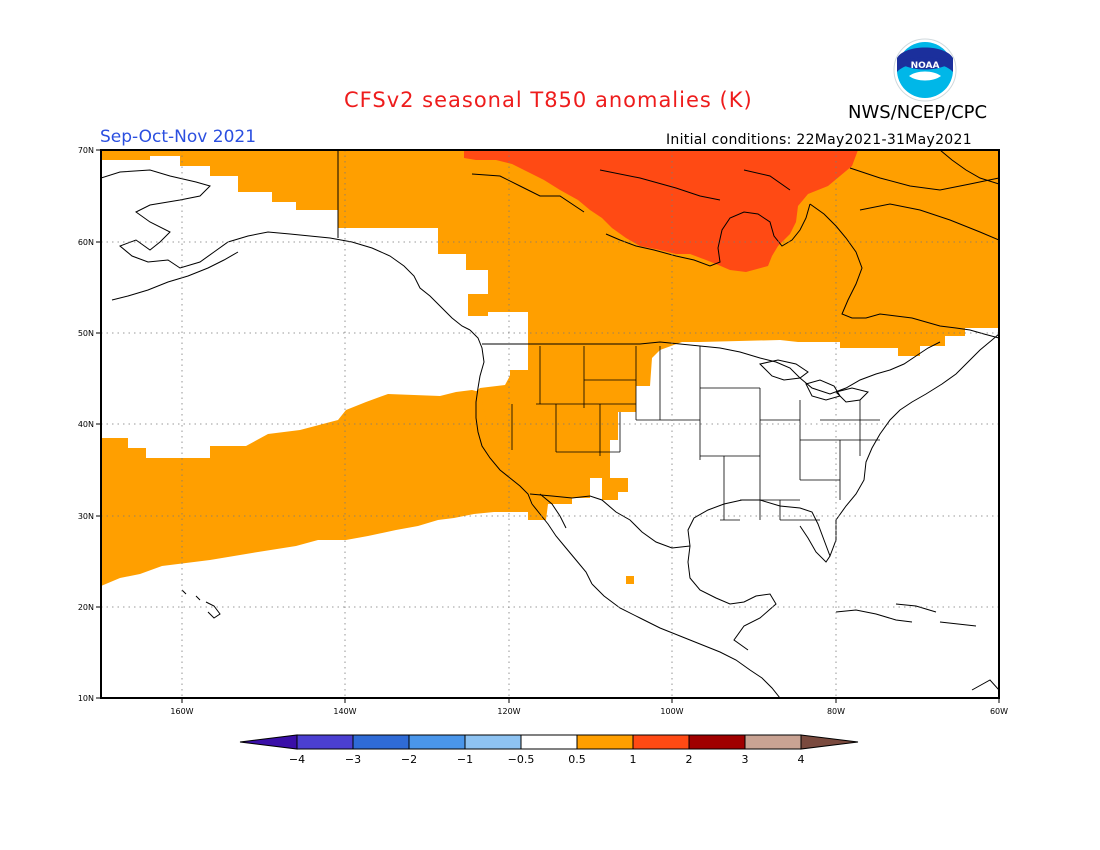 The image size is (1100, 850). I want to click on agency-label: NWS/NCEP/CPC, so click(918, 112).